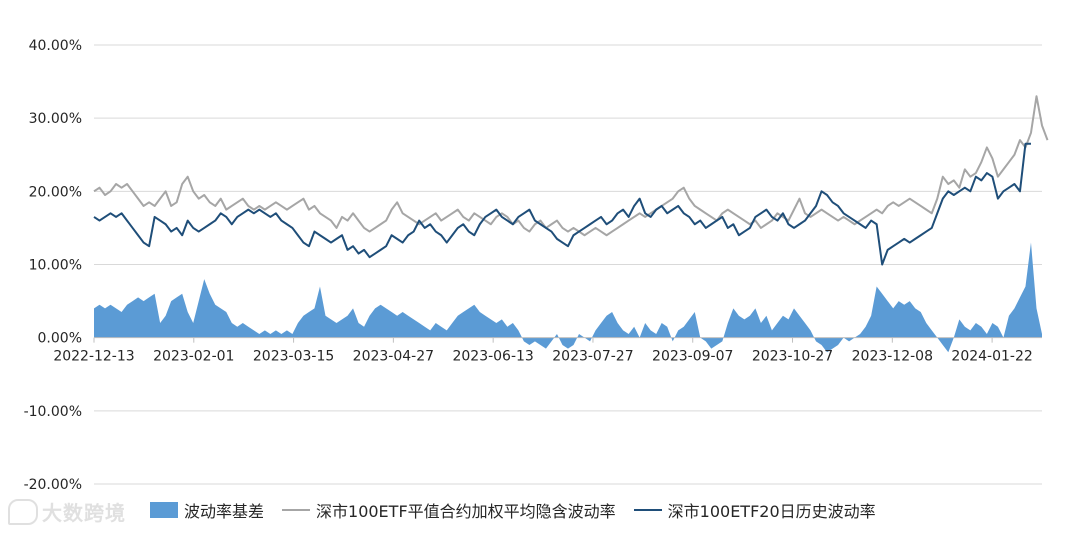 The image size is (1080, 533). Describe the element at coordinates (224, 511) in the screenshot. I see `legend-label-basis: 波动率基差` at that location.